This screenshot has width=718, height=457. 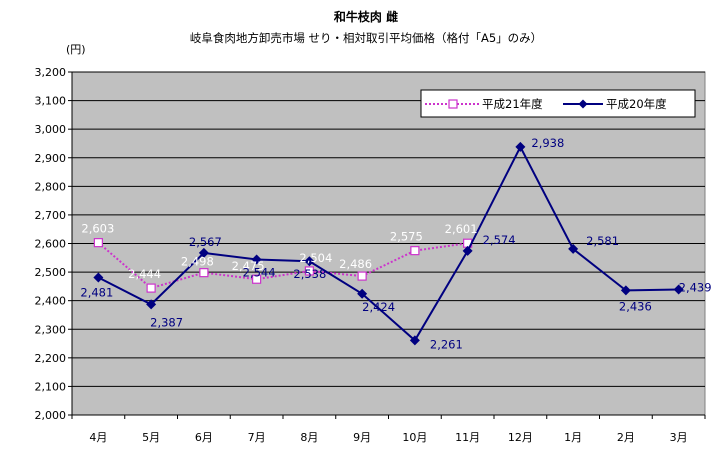 What do you see at coordinates (51, 329) in the screenshot?
I see `y-tick-label: 2,300` at bounding box center [51, 329].